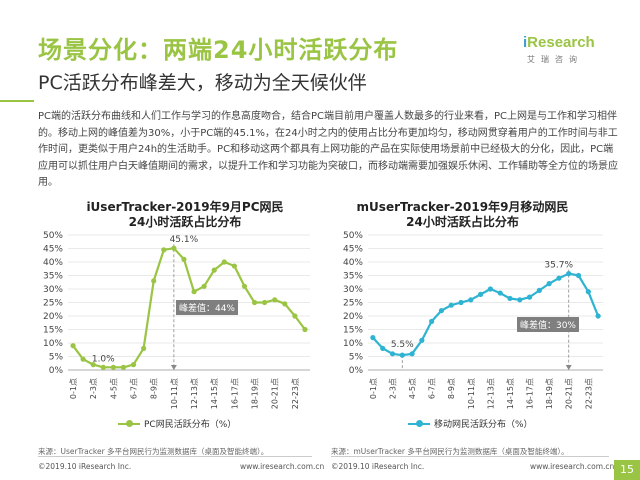 This screenshot has height=480, width=640. What do you see at coordinates (53, 236) in the screenshot?
I see `pc-y-tick-label: 50%` at bounding box center [53, 236].